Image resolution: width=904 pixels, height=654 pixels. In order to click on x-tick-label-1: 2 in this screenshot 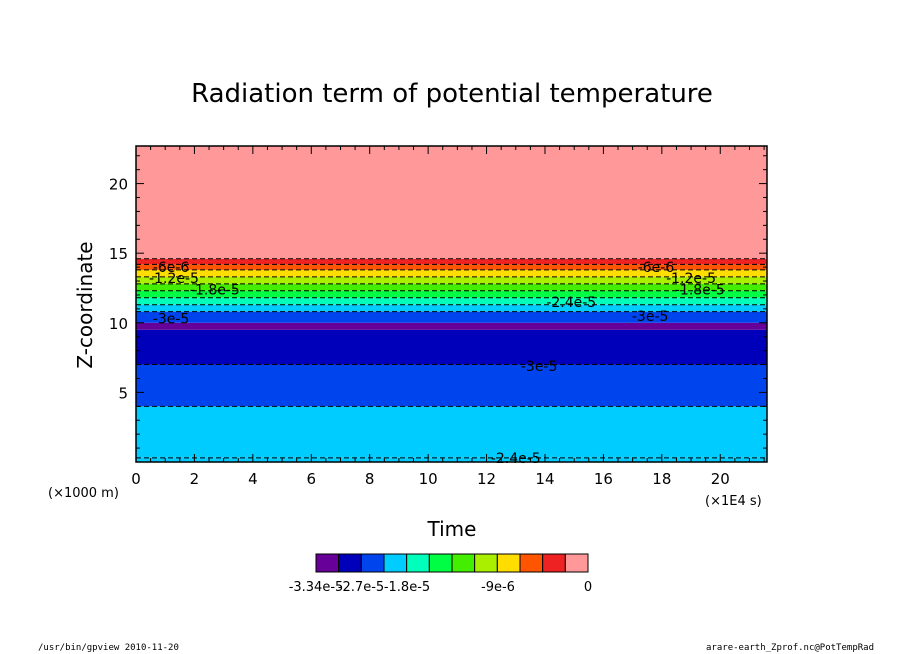, I will do `click(195, 479)`.